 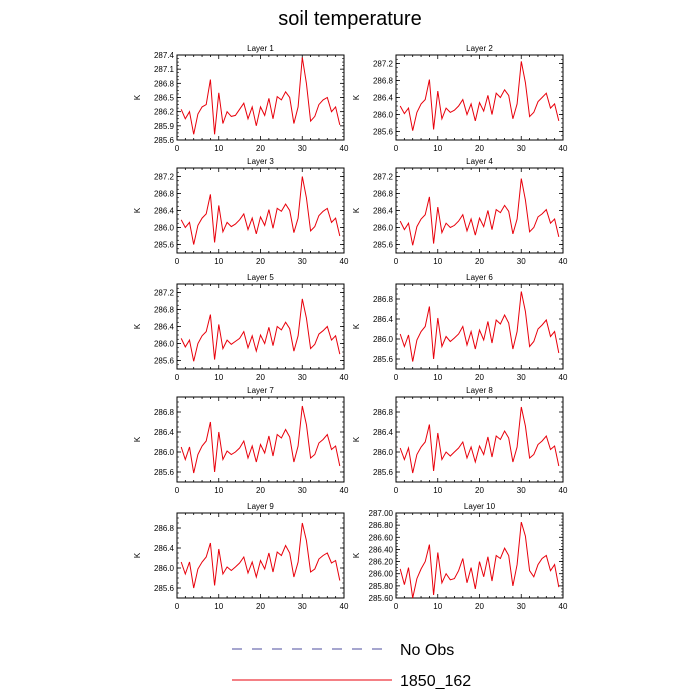 What do you see at coordinates (381, 598) in the screenshot?
I see `y-tick-label: 285.60` at bounding box center [381, 598].